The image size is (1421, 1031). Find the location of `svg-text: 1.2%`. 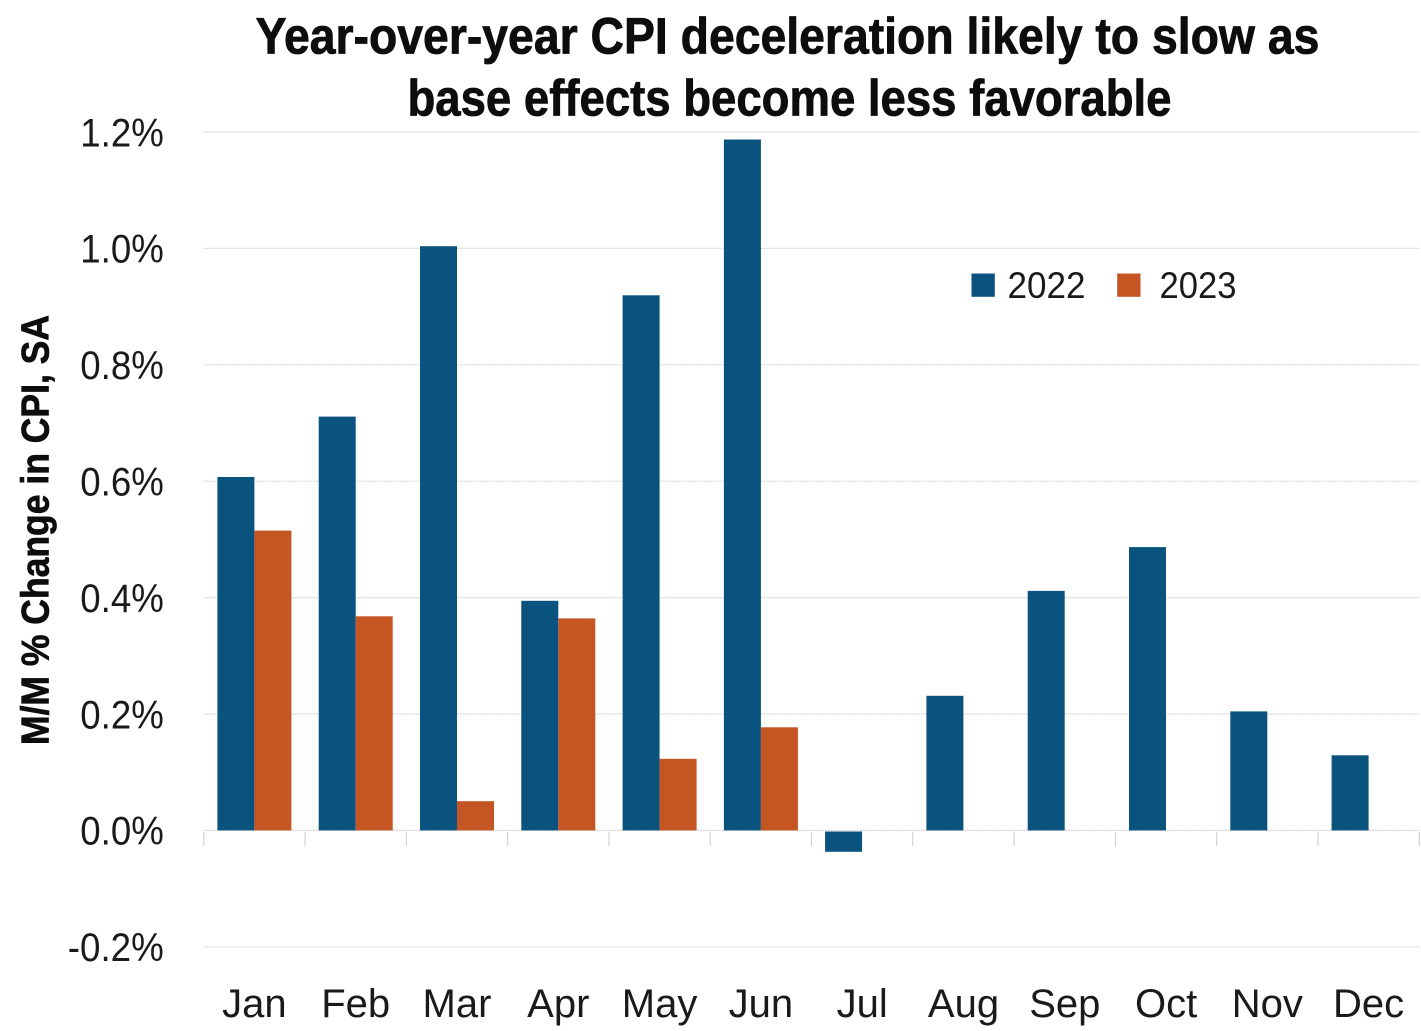

svg-text: 1.2% is located at coordinates (122, 133).